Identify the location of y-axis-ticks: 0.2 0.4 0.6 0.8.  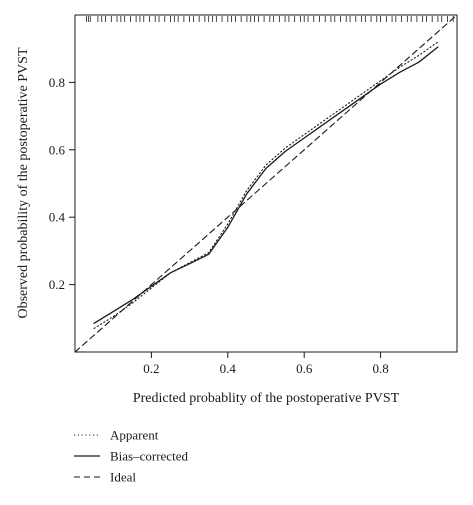
(62, 183).